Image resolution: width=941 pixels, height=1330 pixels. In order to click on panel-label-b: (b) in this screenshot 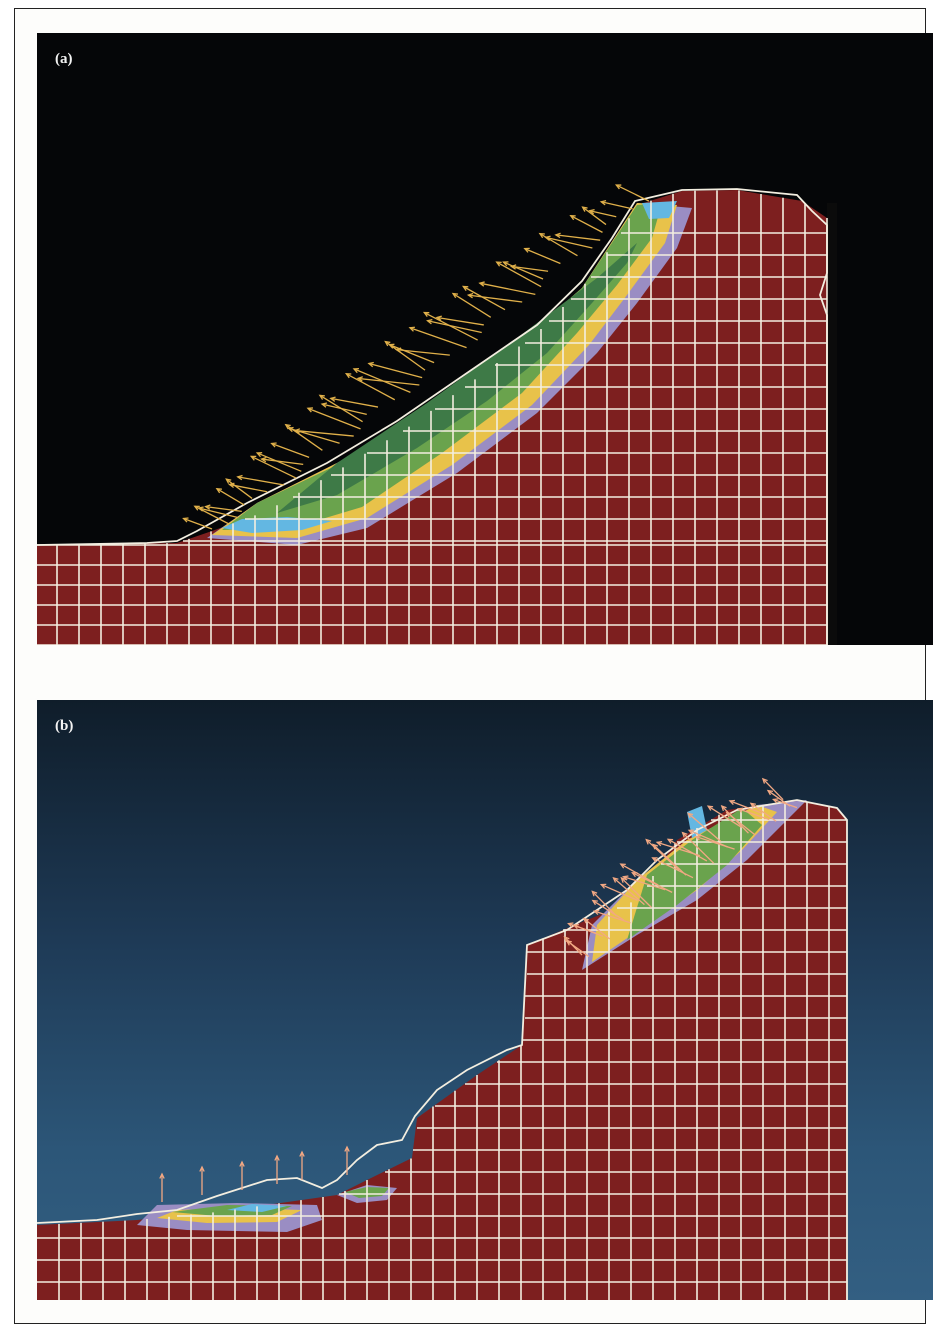, I will do `click(64, 726)`.